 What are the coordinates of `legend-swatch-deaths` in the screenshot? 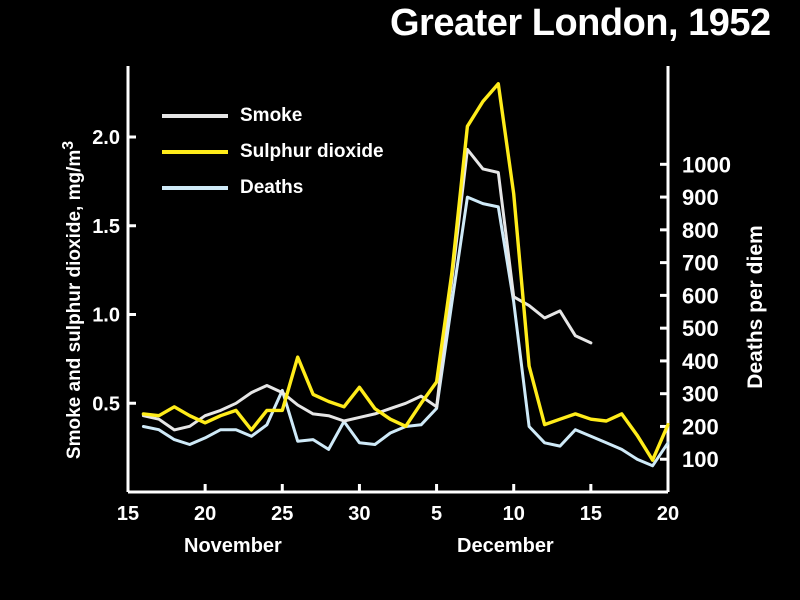 It's located at (195, 188).